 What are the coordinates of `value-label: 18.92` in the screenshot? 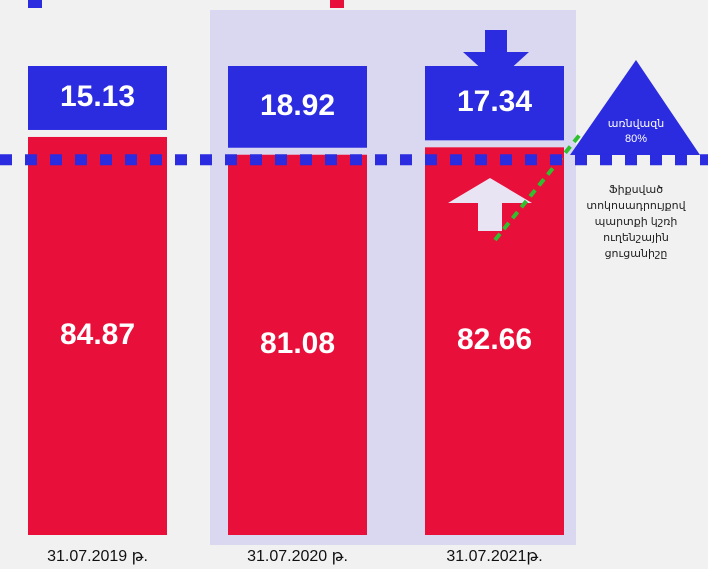 It's located at (297, 105).